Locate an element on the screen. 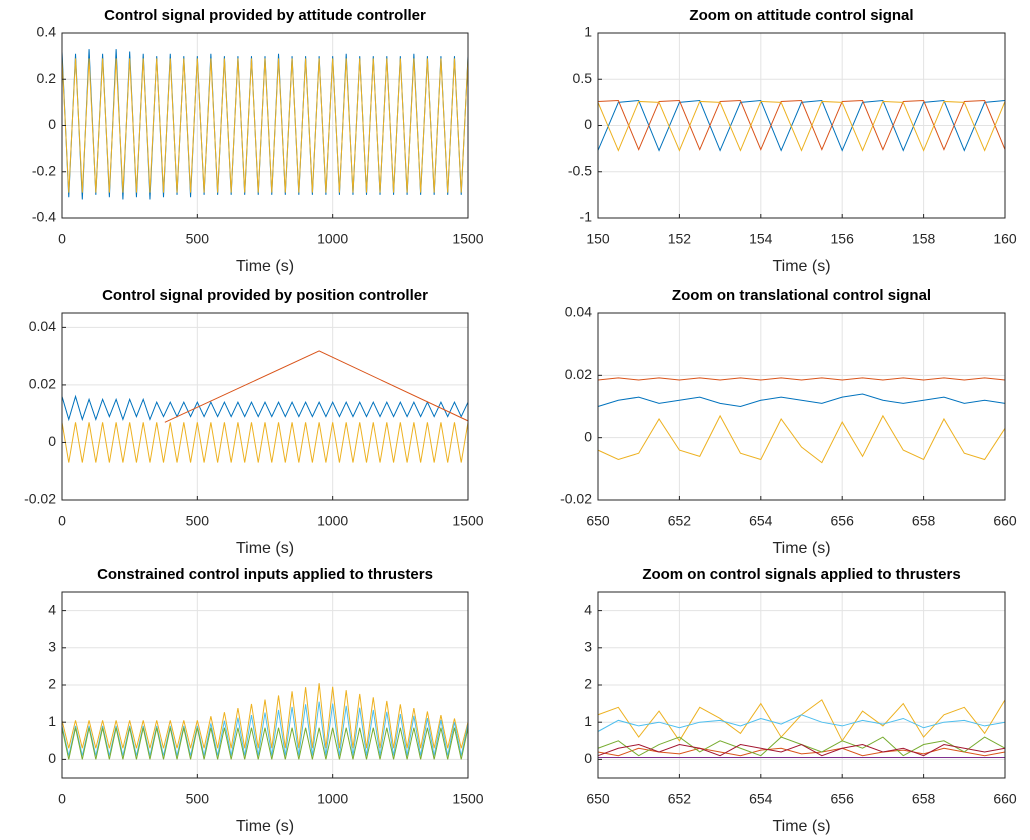  x-tick-label: 152 is located at coordinates (680, 239).